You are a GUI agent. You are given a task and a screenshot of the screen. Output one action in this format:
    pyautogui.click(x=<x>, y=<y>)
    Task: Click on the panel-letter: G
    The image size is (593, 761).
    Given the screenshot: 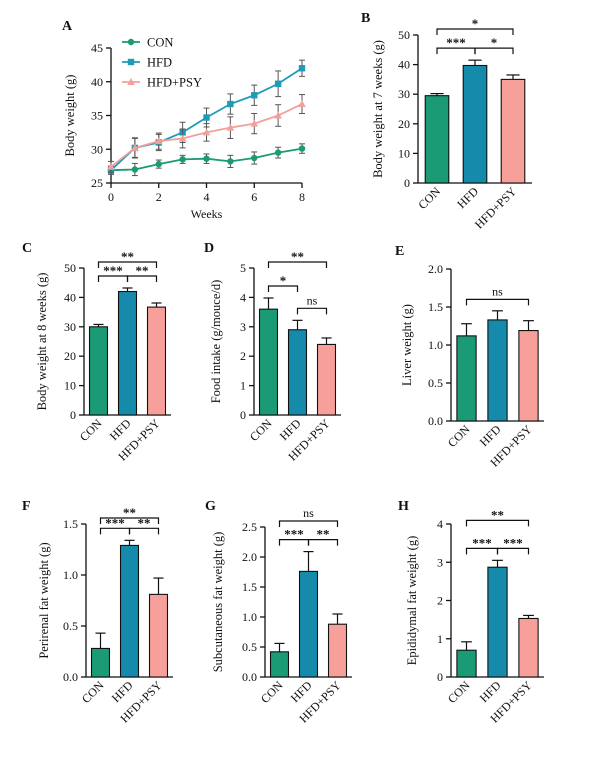 What is the action you would take?
    pyautogui.click(x=210, y=506)
    